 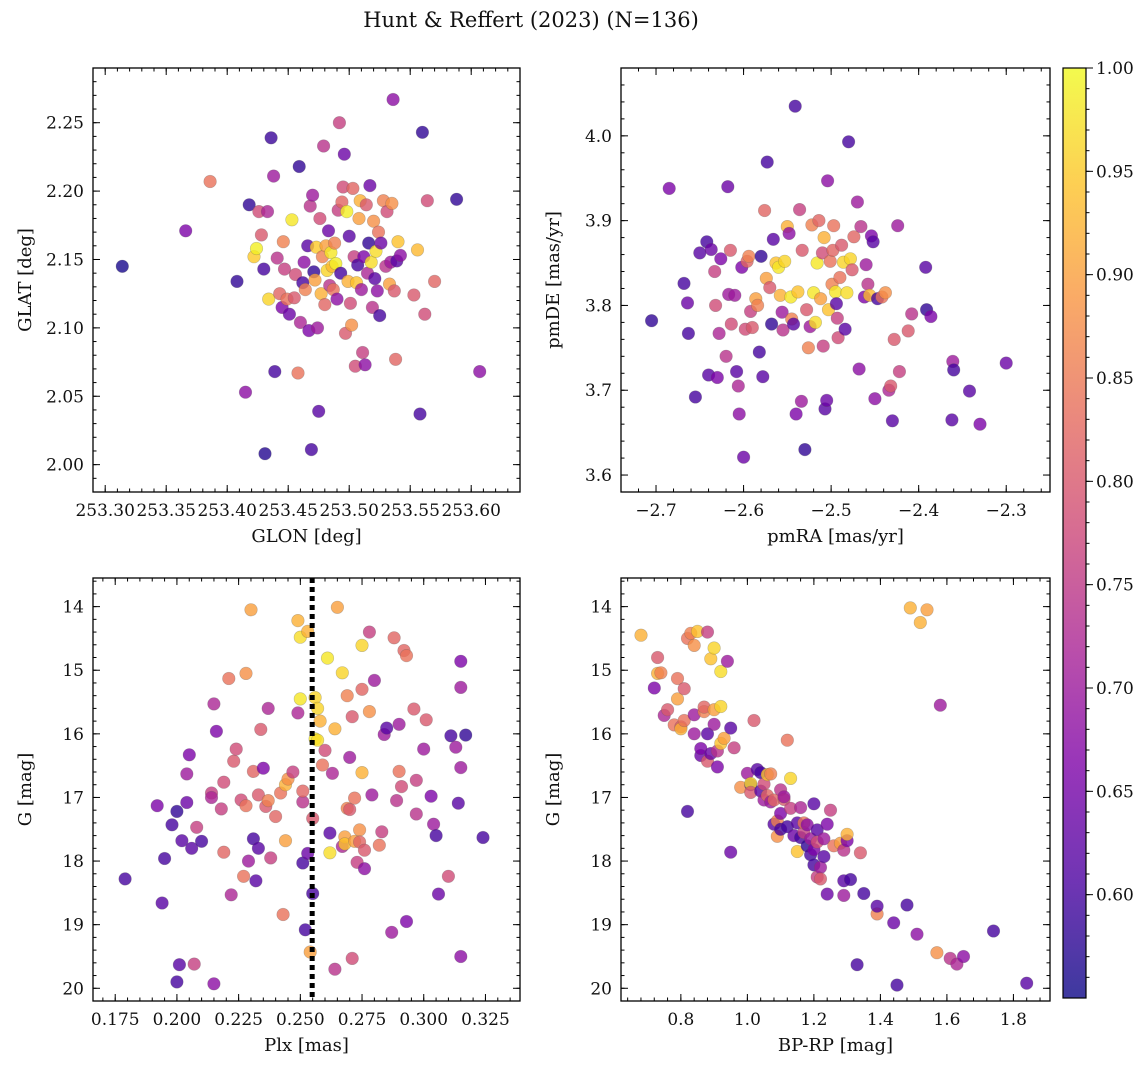 What do you see at coordinates (306, 789) in the screenshot?
I see `parallax-axes-frame` at bounding box center [306, 789].